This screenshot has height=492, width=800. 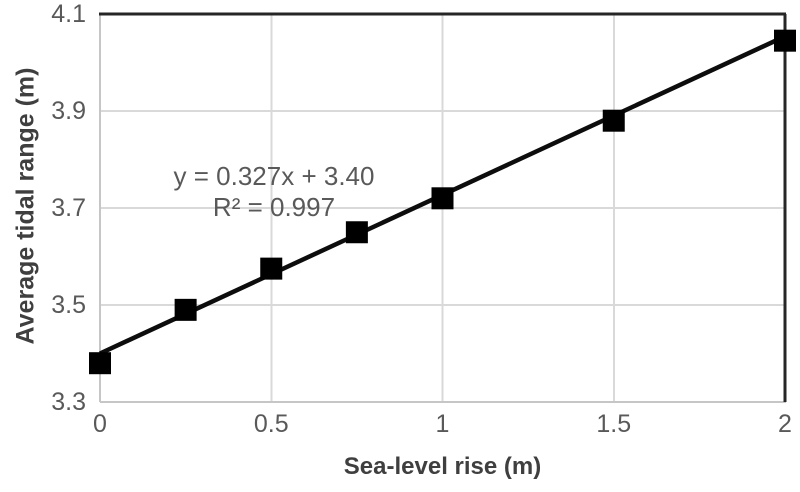 I want to click on x-axis-title: Sea-level rise (m), so click(x=442, y=466).